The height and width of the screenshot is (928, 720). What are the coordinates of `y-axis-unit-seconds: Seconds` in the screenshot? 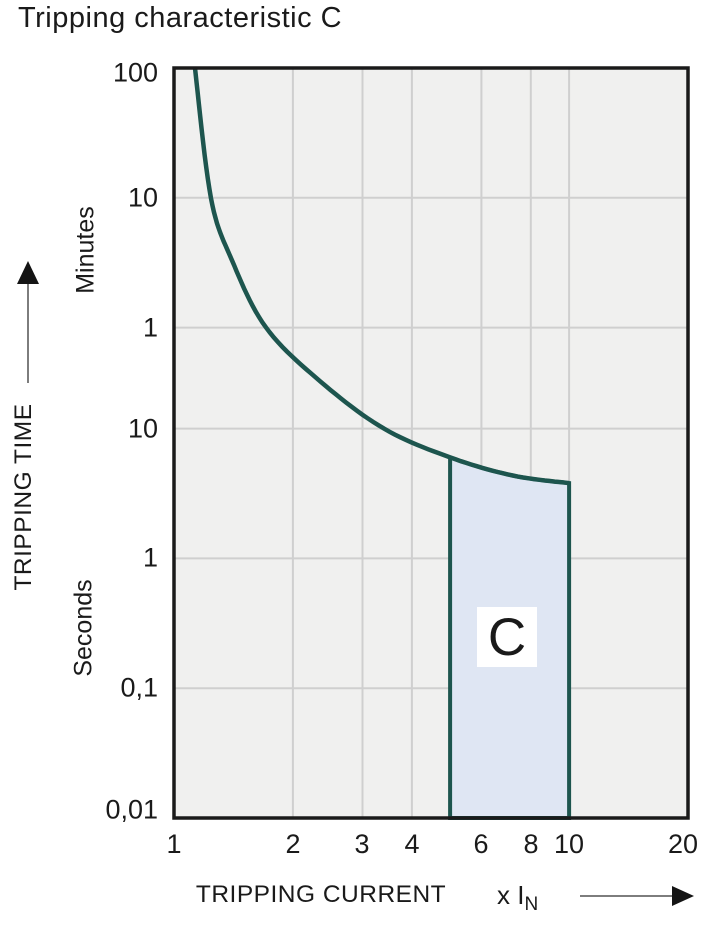 It's located at (83, 628).